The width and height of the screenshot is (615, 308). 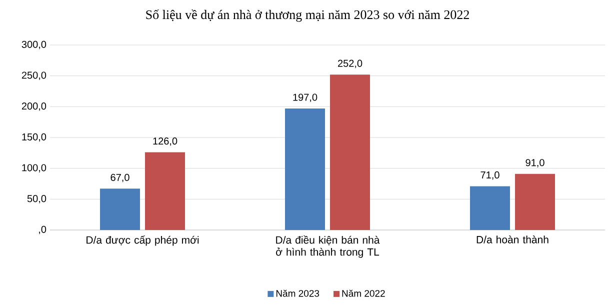 What do you see at coordinates (34, 137) in the screenshot?
I see `y-tick-label: 150,0` at bounding box center [34, 137].